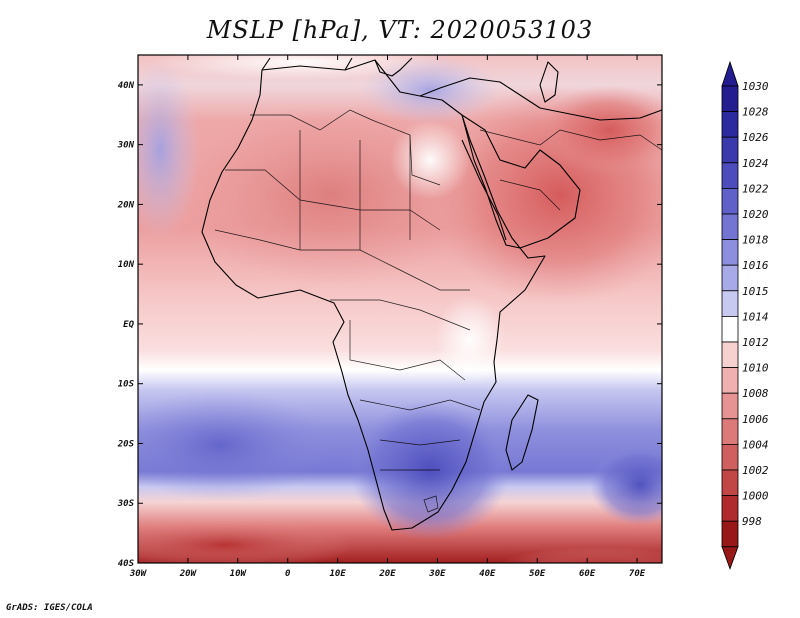 The image size is (800, 618). Describe the element at coordinates (752, 521) in the screenshot. I see `colorbar-label: 998` at that location.